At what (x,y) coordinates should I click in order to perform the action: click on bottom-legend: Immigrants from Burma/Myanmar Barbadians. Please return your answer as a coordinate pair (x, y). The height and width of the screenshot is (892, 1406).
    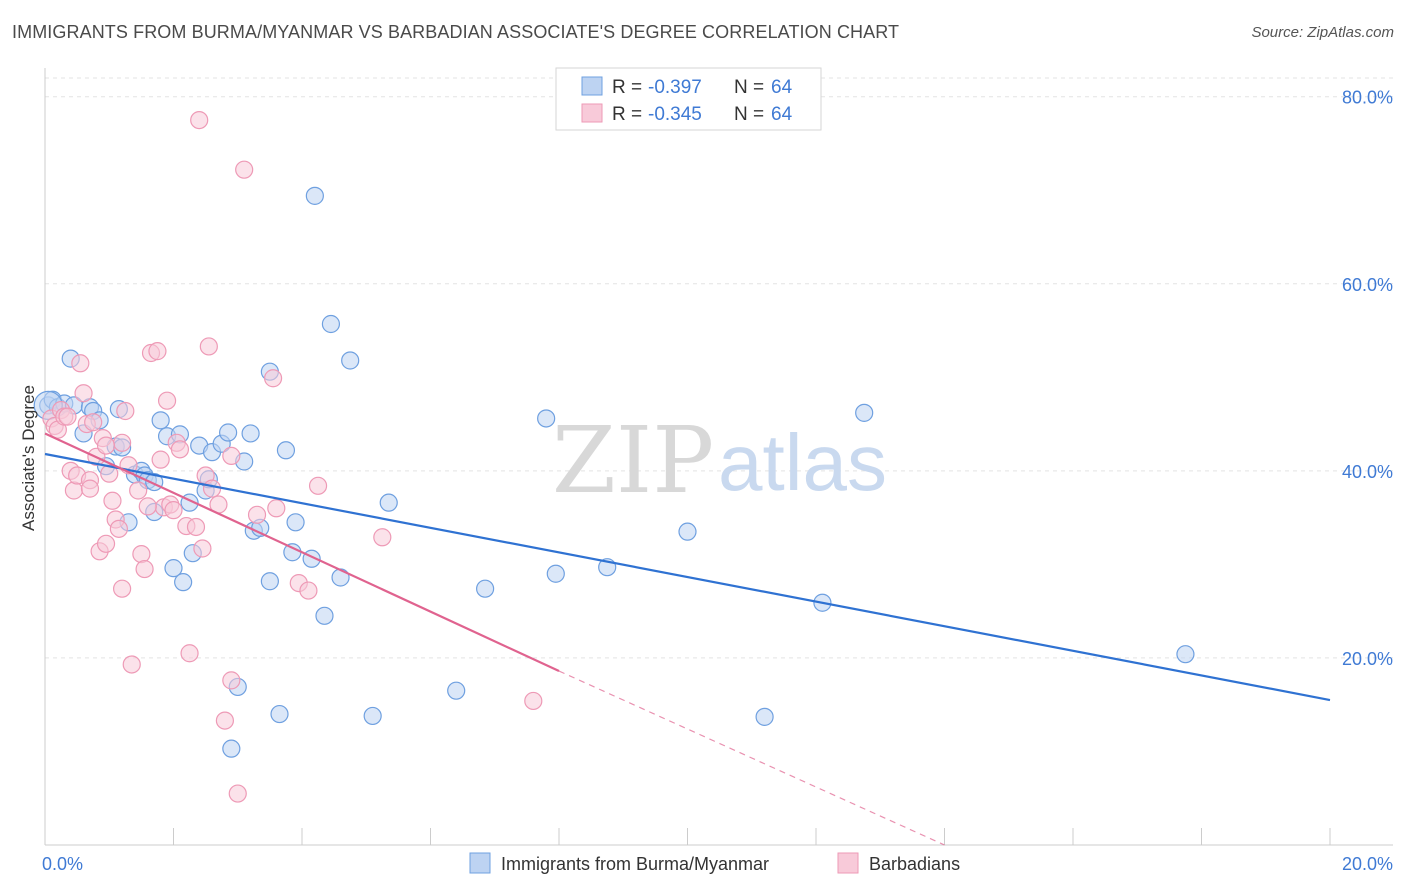
    Looking at the image, I should click on (714, 863).